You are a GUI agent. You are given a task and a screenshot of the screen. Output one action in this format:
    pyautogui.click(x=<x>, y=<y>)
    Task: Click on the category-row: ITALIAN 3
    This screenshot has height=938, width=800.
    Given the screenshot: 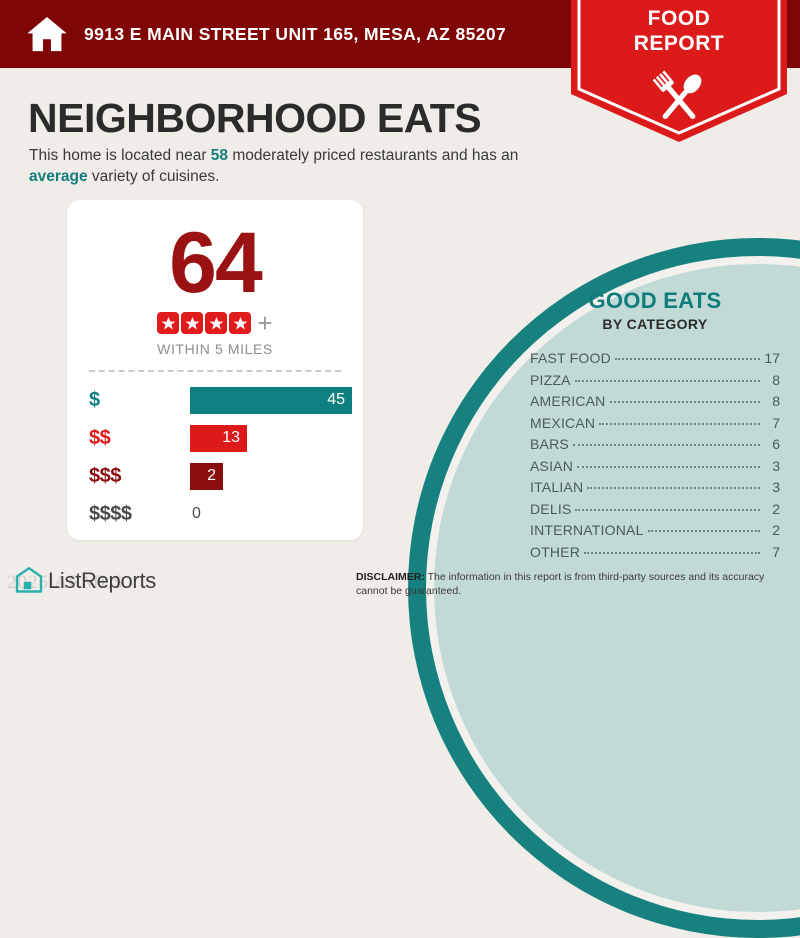 What is the action you would take?
    pyautogui.click(x=655, y=490)
    